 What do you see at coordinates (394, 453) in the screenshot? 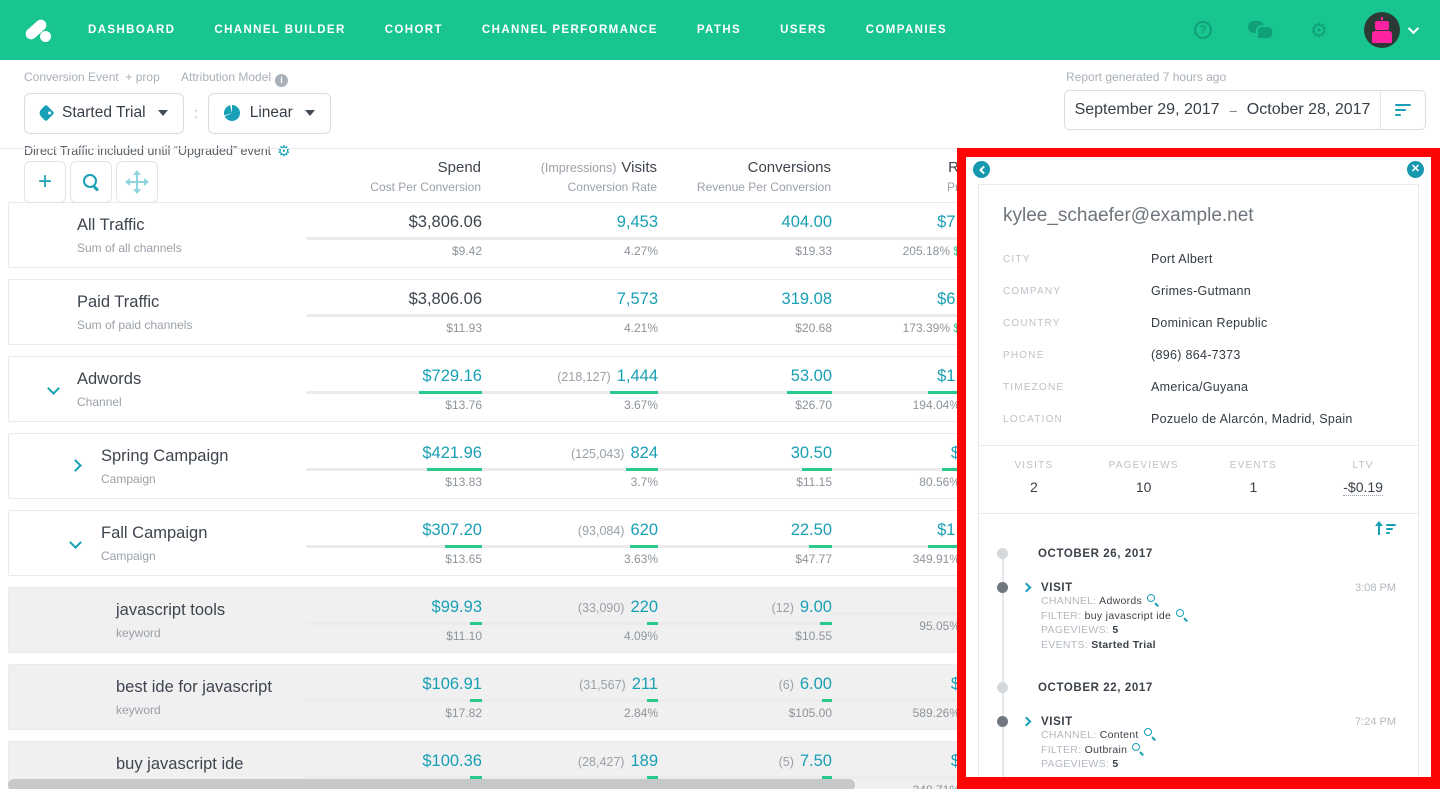
I see `metric-primary-value: $421.96` at bounding box center [394, 453].